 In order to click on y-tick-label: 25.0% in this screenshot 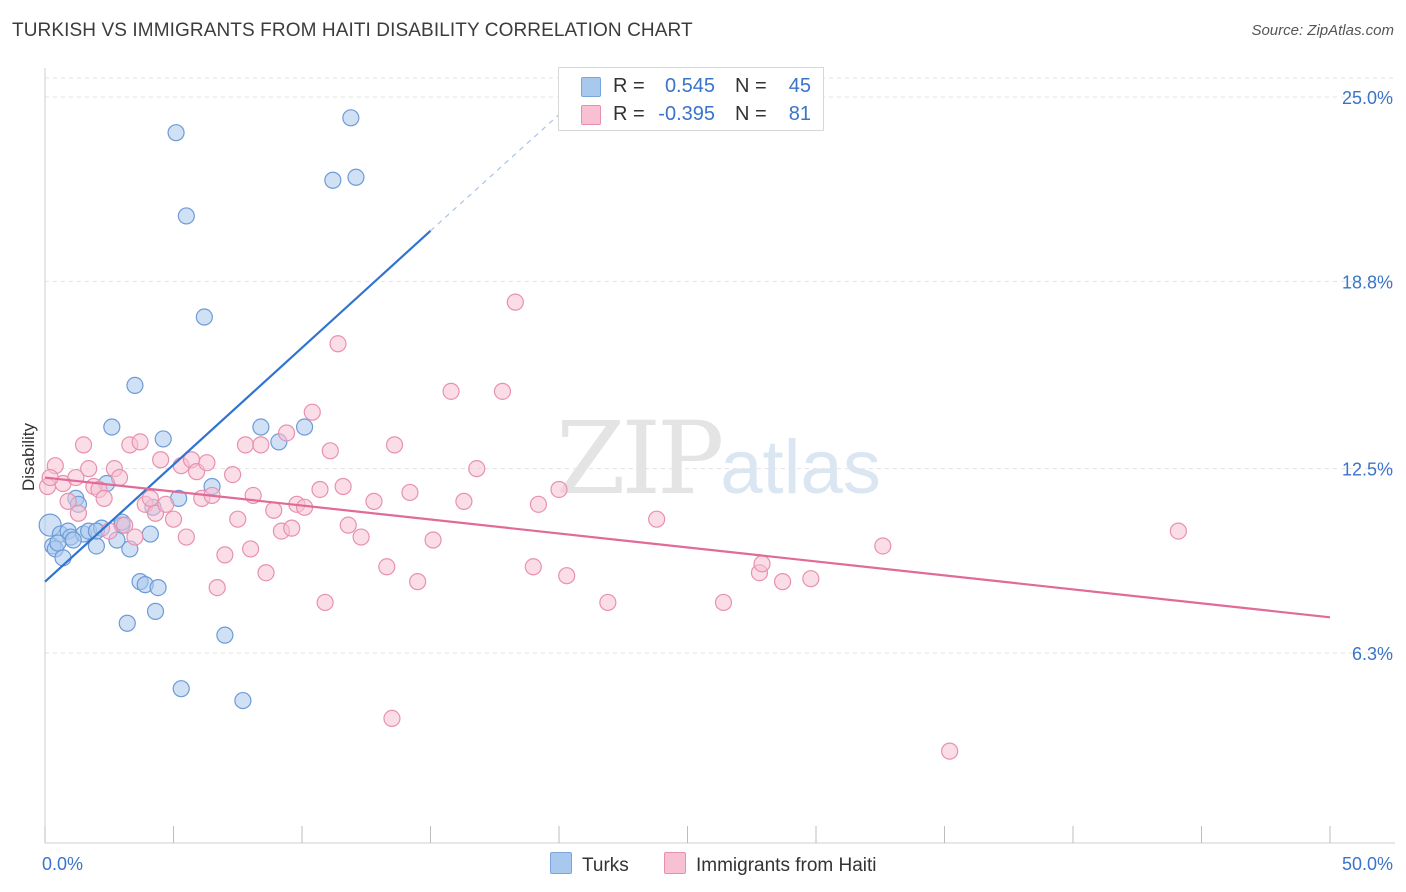, I will do `click(1367, 98)`.